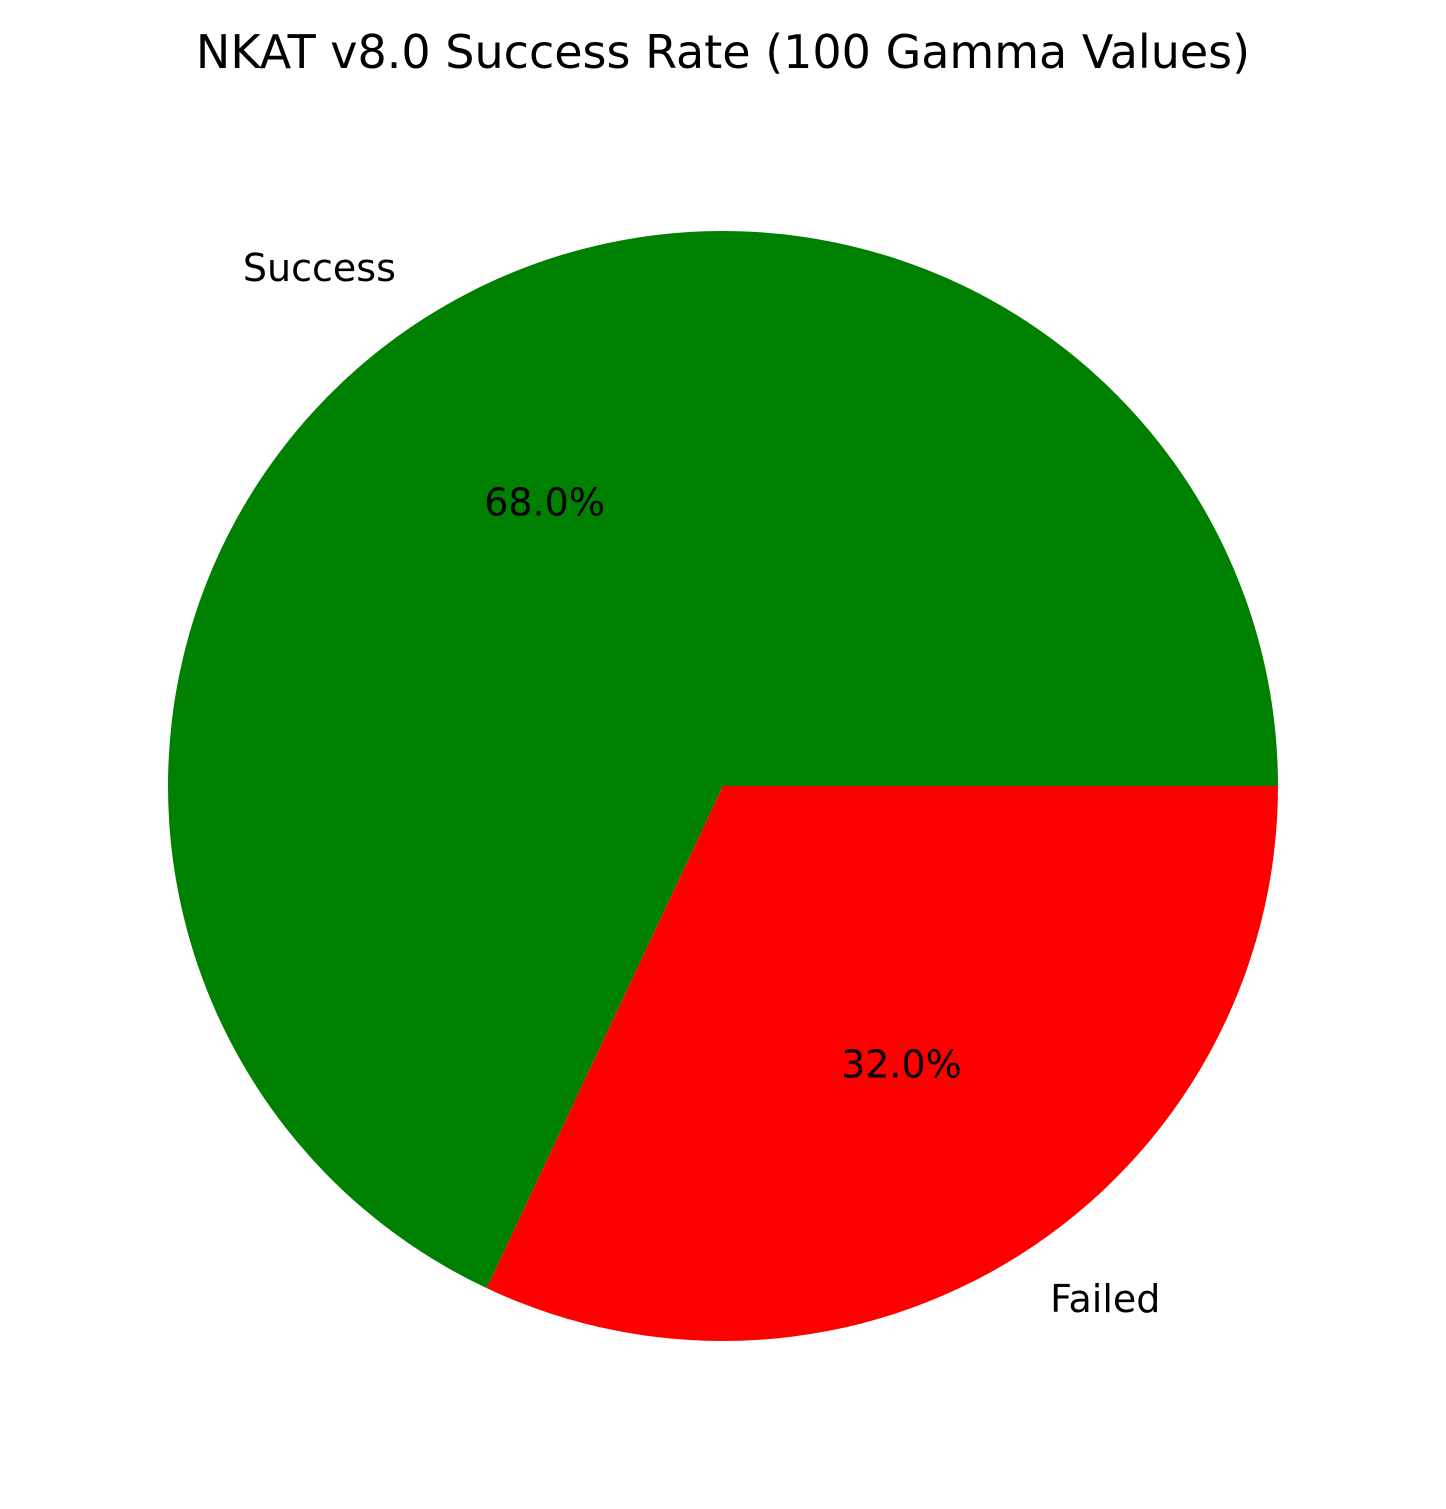  Describe the element at coordinates (319, 268) in the screenshot. I see `slice-label-success: Success` at that location.